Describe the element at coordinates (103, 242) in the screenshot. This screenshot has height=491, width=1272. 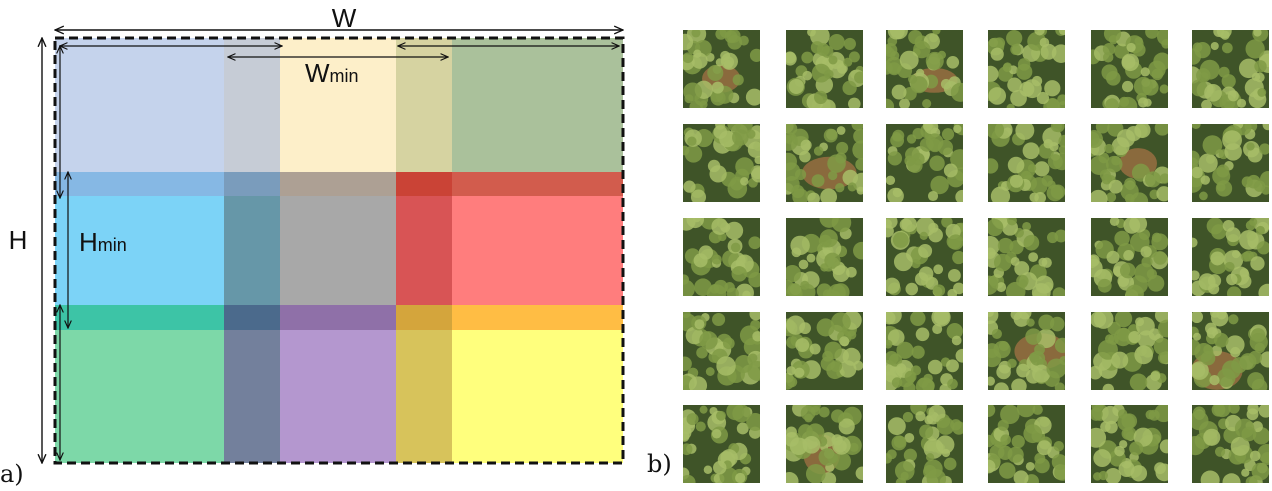
I see `hmin-label: Hmin` at that location.